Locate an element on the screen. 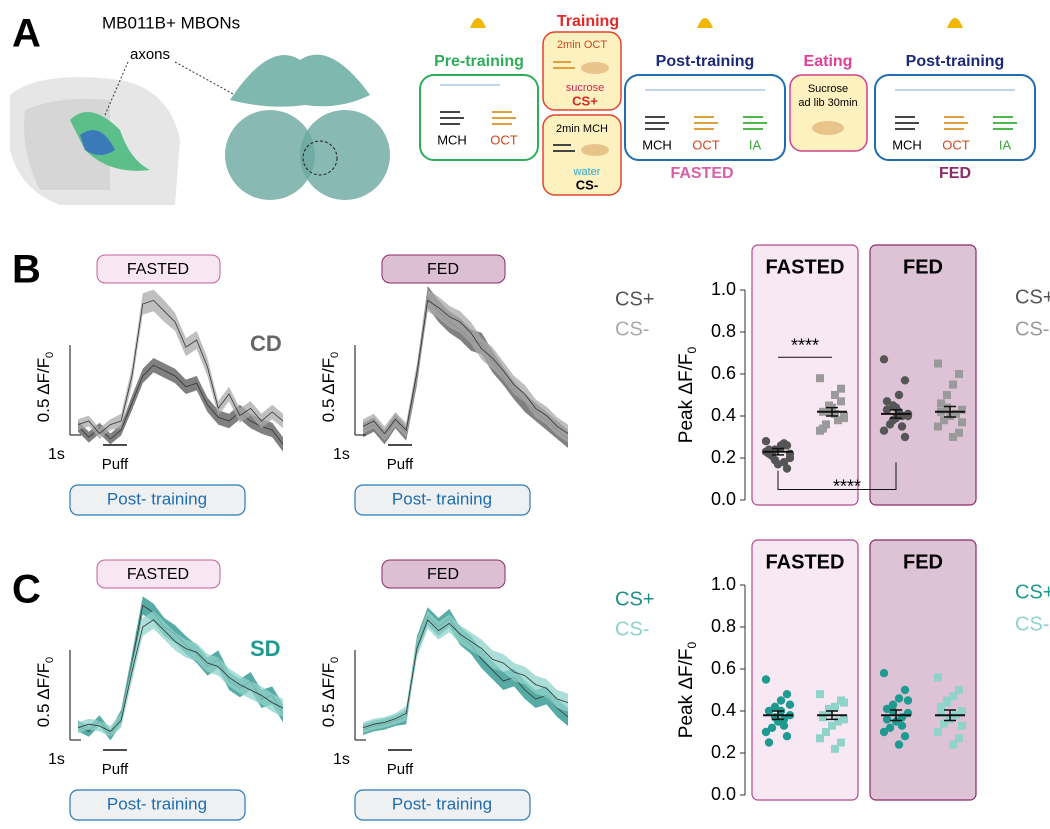 This screenshot has width=1050, height=829. scale-y-sub: 0 is located at coordinates (335, 660).